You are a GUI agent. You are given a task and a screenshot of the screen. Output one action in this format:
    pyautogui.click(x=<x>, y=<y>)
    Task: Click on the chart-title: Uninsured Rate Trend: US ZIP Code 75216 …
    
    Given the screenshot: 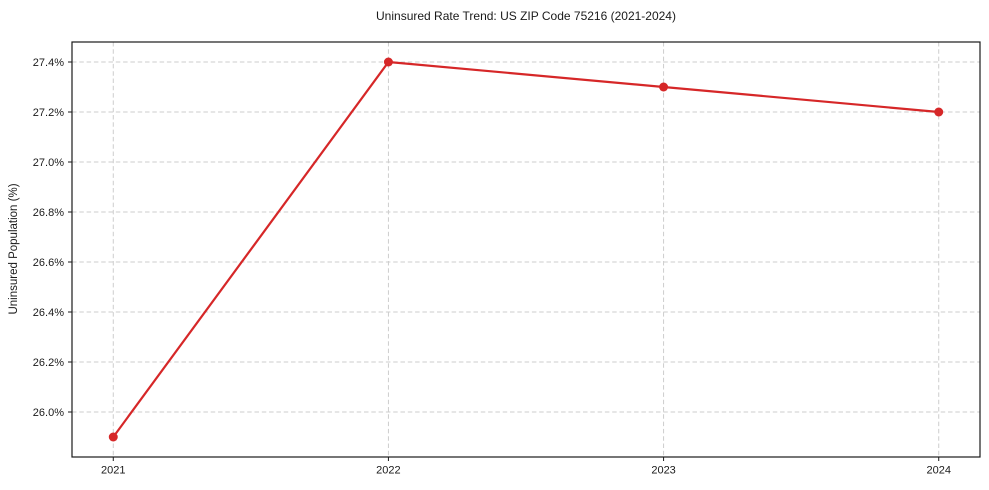 What is the action you would take?
    pyautogui.click(x=526, y=16)
    